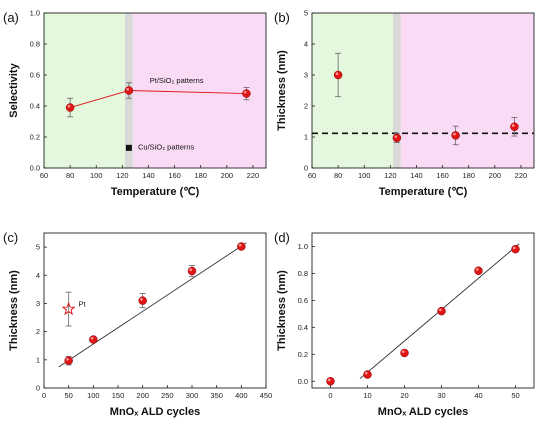 This screenshot has width=550, height=429. I want to click on x-tick-label: 150, so click(118, 395).